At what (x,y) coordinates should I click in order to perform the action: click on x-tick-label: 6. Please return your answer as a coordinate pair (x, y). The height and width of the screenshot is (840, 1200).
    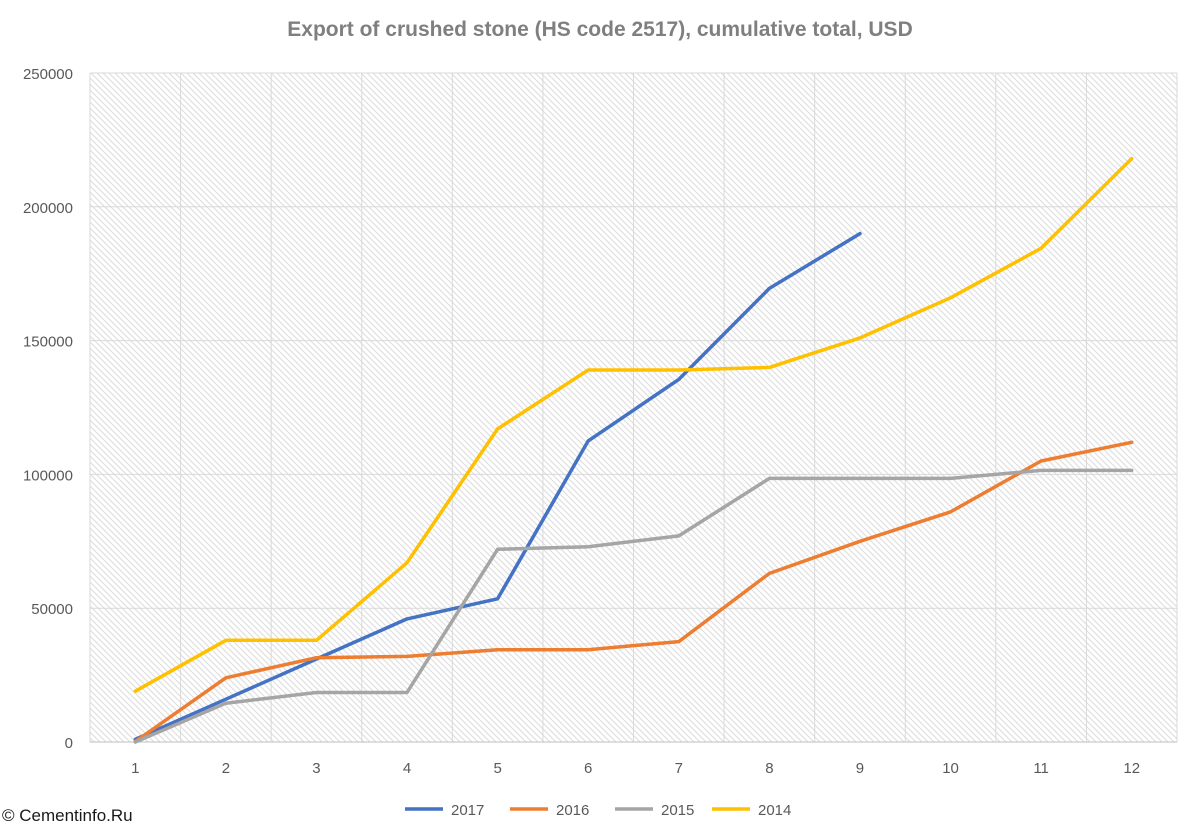
    Looking at the image, I should click on (588, 768).